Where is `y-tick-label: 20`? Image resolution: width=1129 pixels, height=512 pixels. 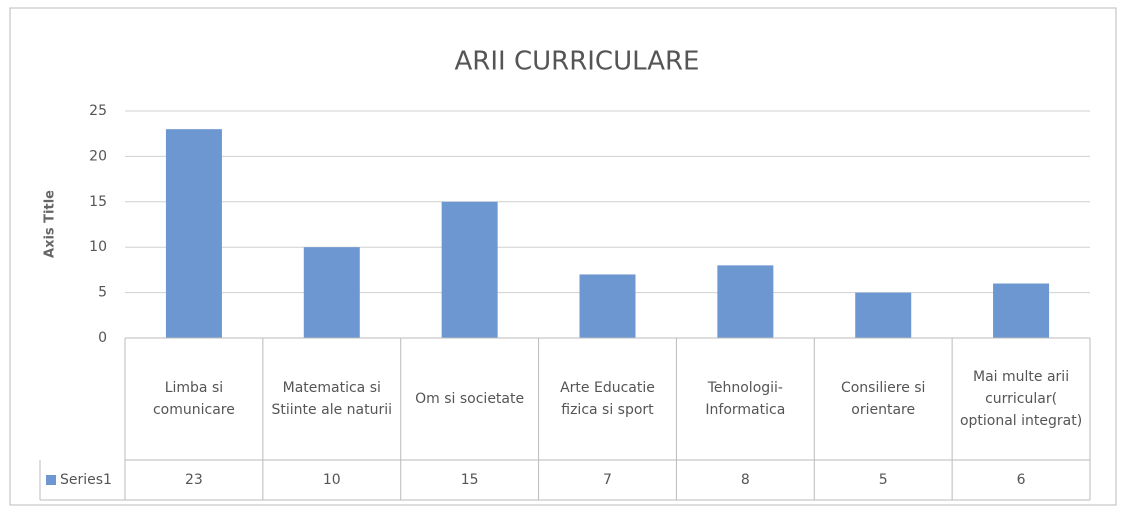 y-tick-label: 20 is located at coordinates (98, 156).